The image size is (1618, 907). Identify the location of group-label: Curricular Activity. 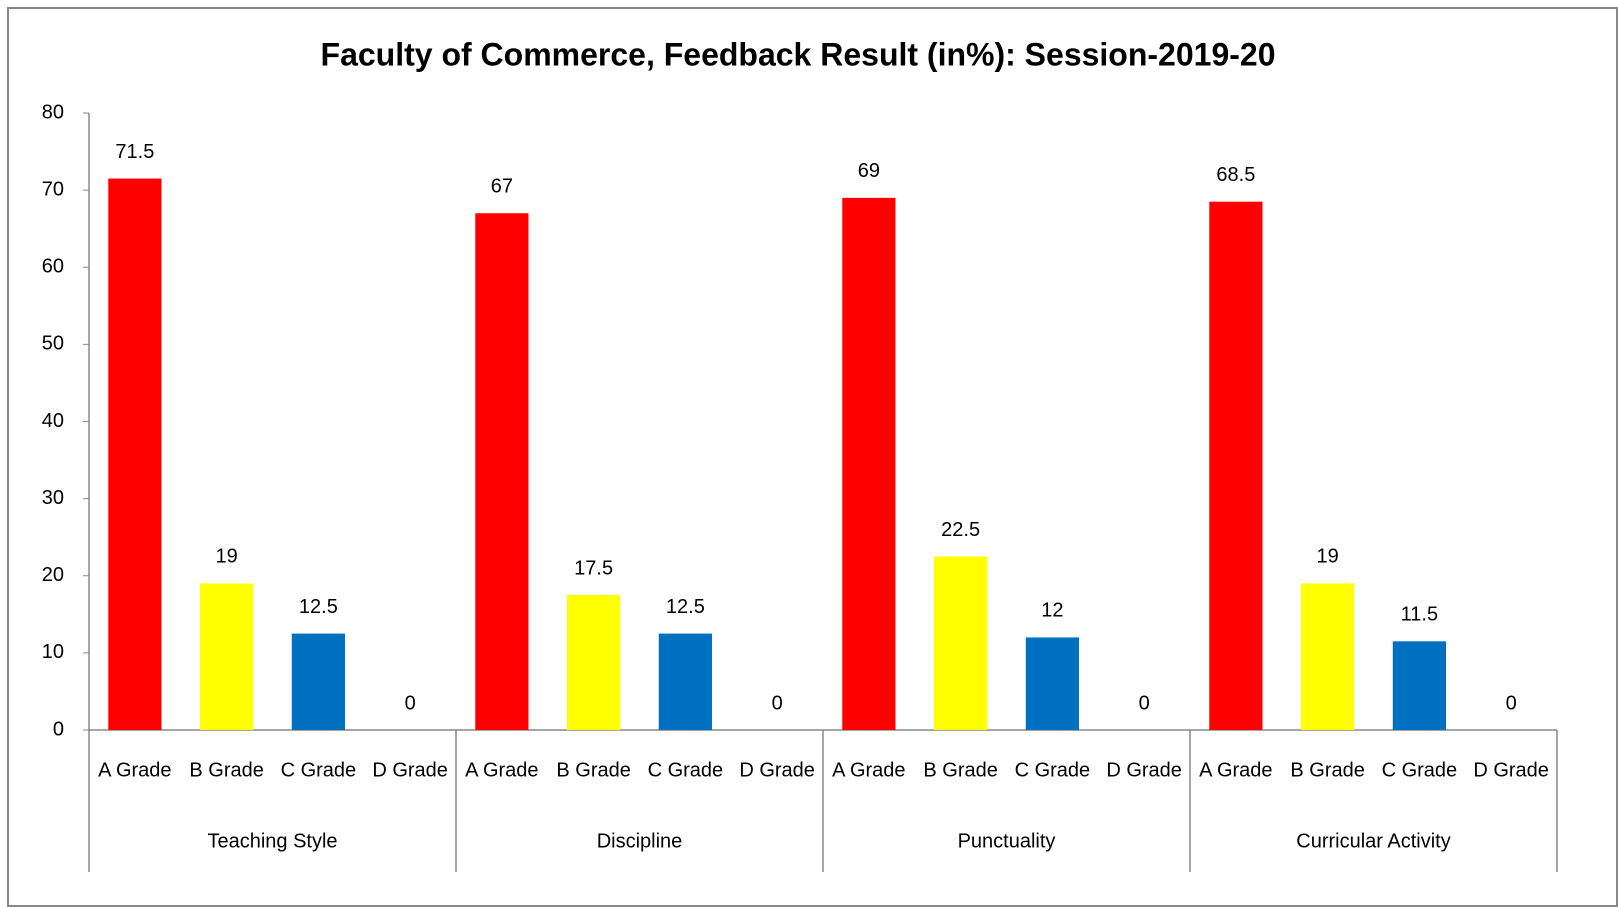
(1373, 841).